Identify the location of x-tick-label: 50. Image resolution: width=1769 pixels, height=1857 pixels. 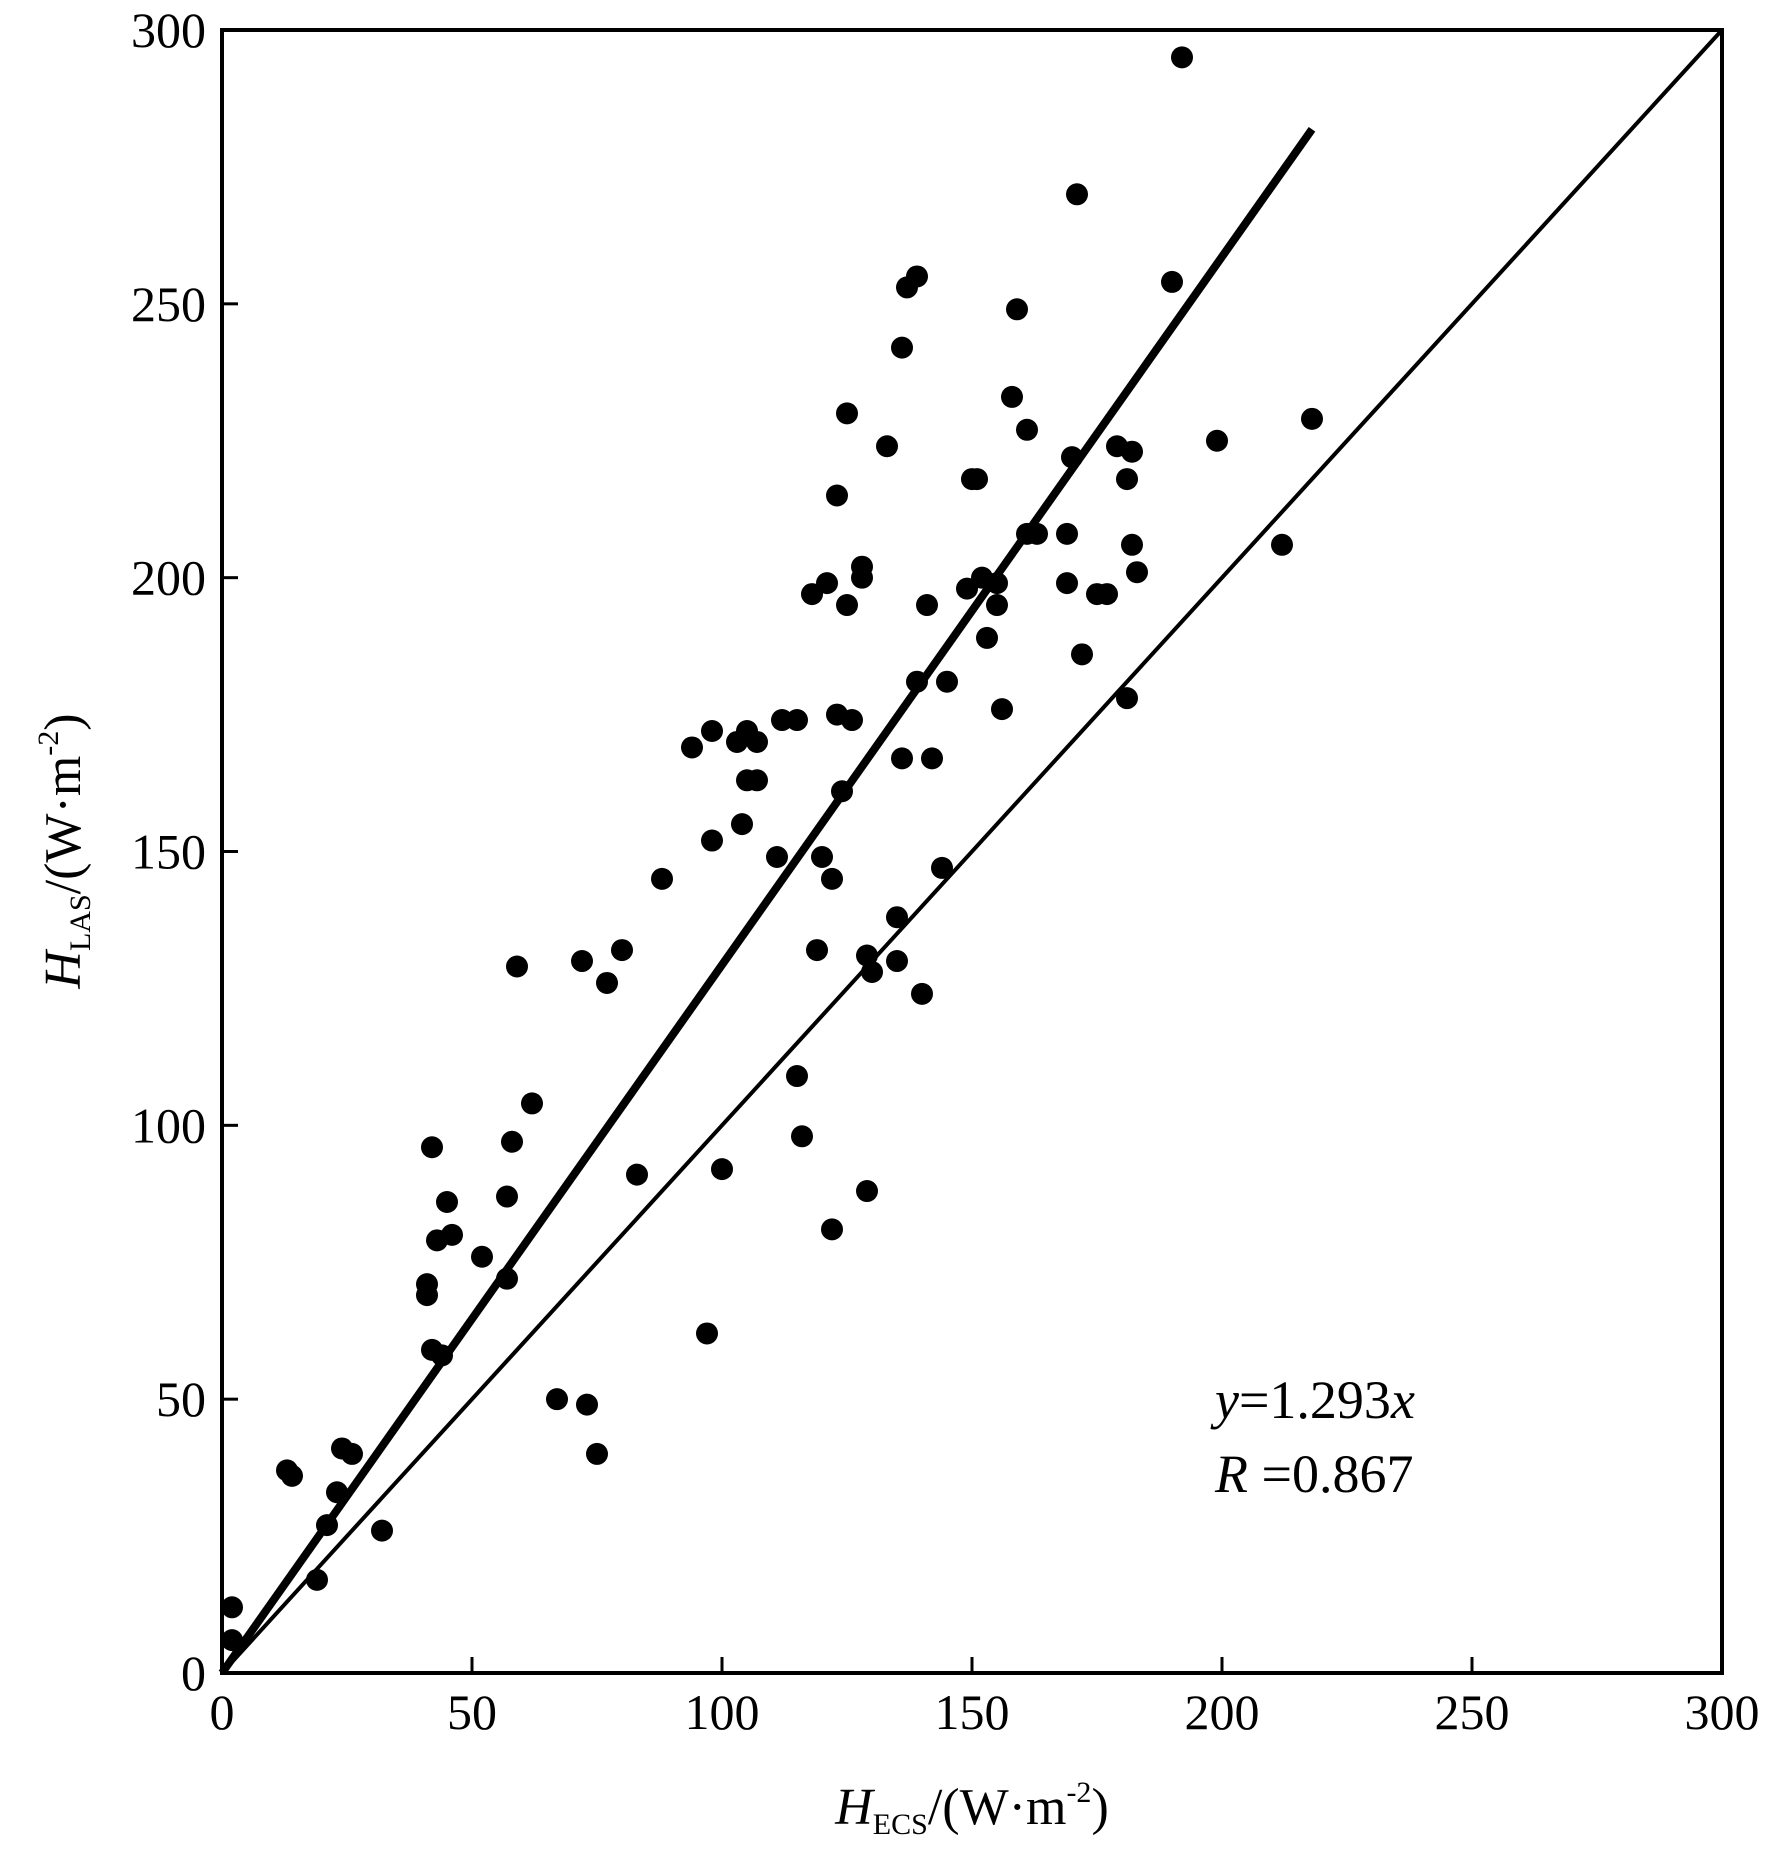
(472, 1712).